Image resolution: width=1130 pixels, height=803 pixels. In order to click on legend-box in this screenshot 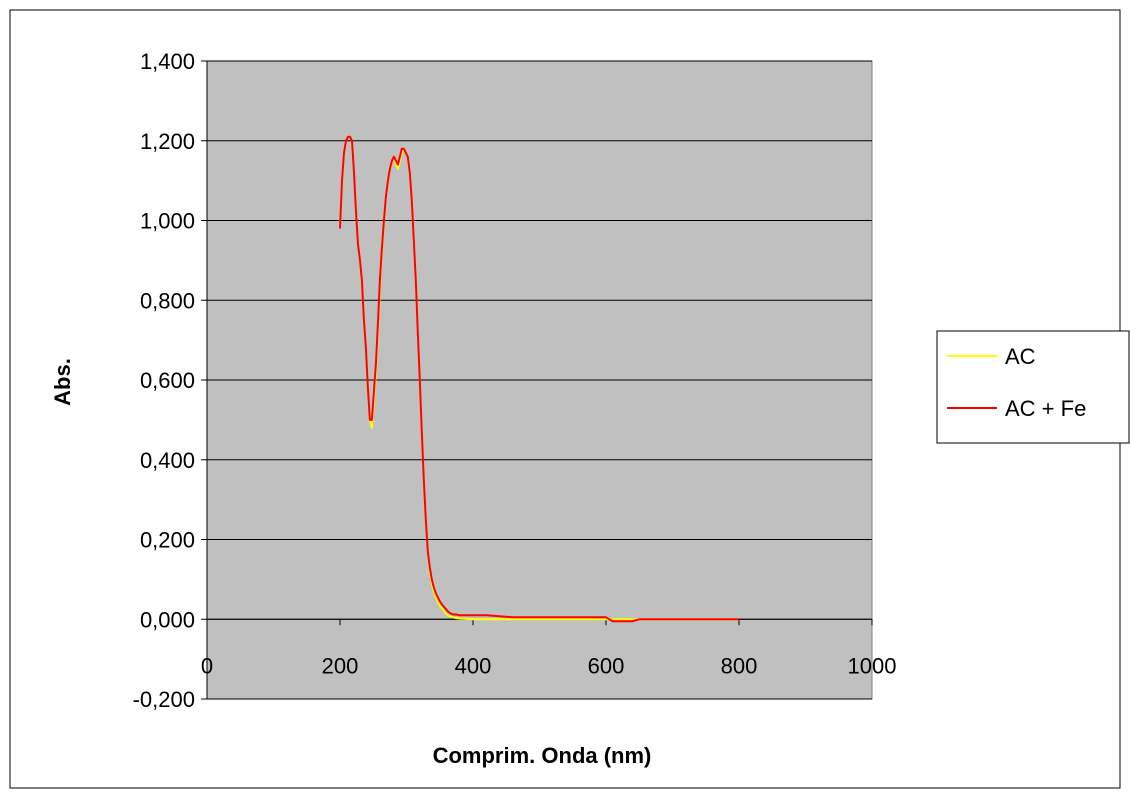, I will do `click(1033, 387)`.